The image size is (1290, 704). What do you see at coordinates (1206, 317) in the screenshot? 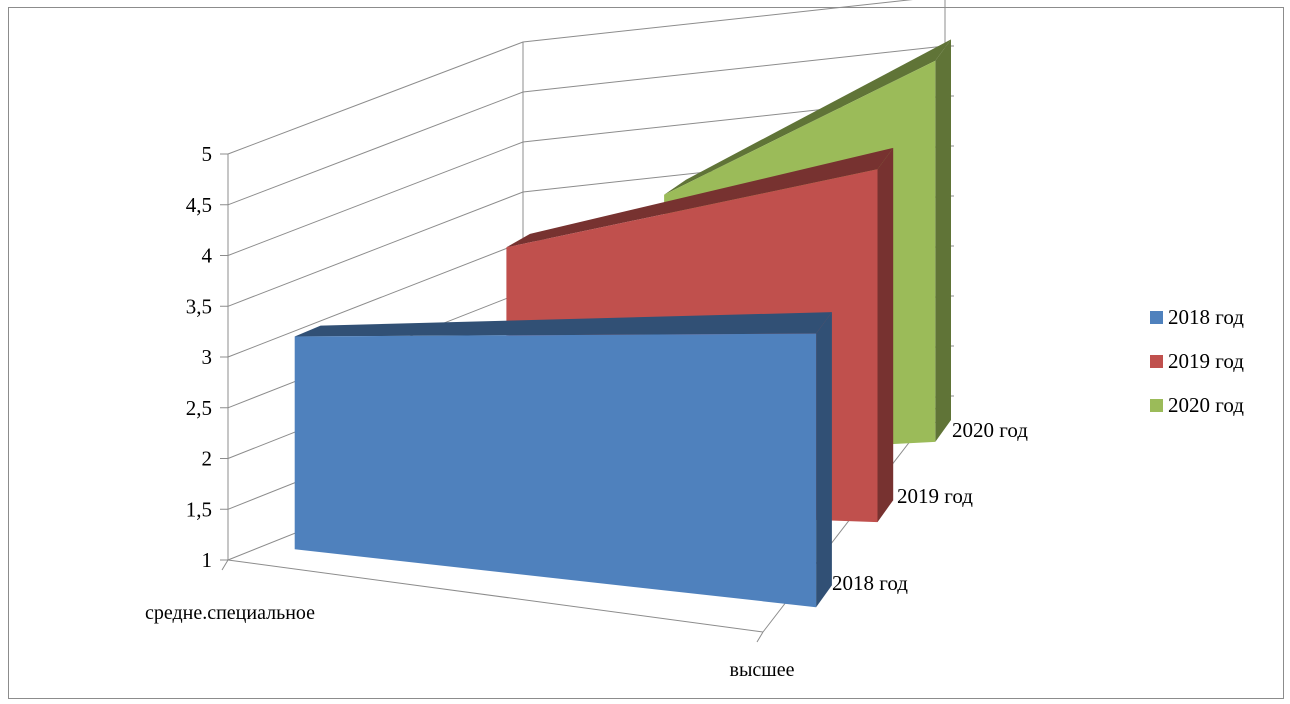
I see `legend-label: 2018 год` at bounding box center [1206, 317].